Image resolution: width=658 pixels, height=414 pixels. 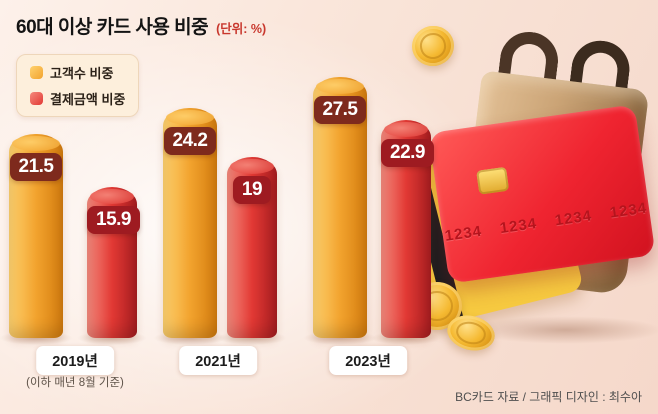 I want to click on bar-series2-2021년: 19, so click(x=252, y=247).